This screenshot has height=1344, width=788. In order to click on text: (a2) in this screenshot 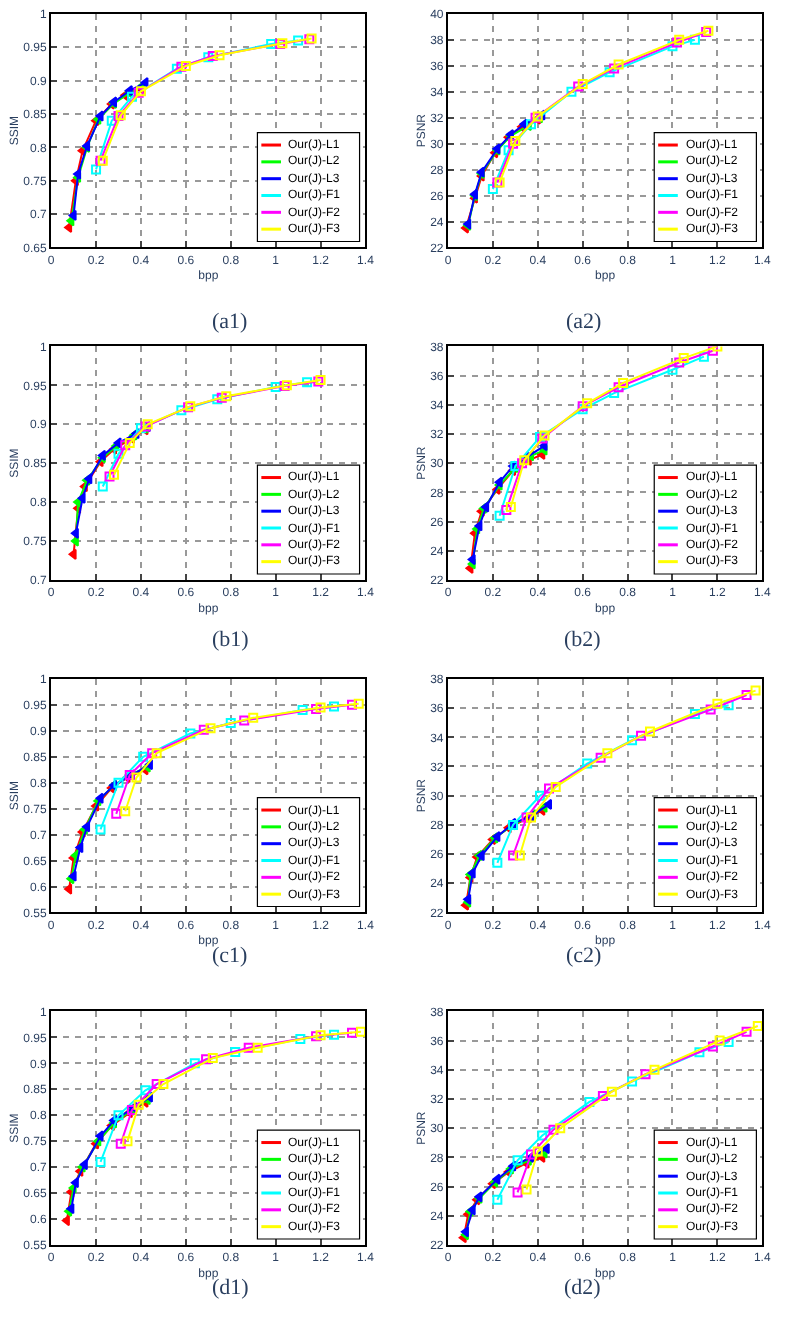, I will do `click(584, 322)`.